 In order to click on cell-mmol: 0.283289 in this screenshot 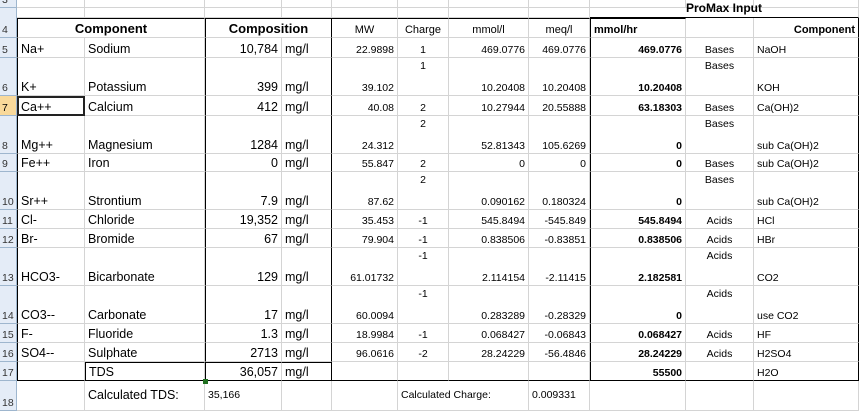, I will do `click(489, 305)`.